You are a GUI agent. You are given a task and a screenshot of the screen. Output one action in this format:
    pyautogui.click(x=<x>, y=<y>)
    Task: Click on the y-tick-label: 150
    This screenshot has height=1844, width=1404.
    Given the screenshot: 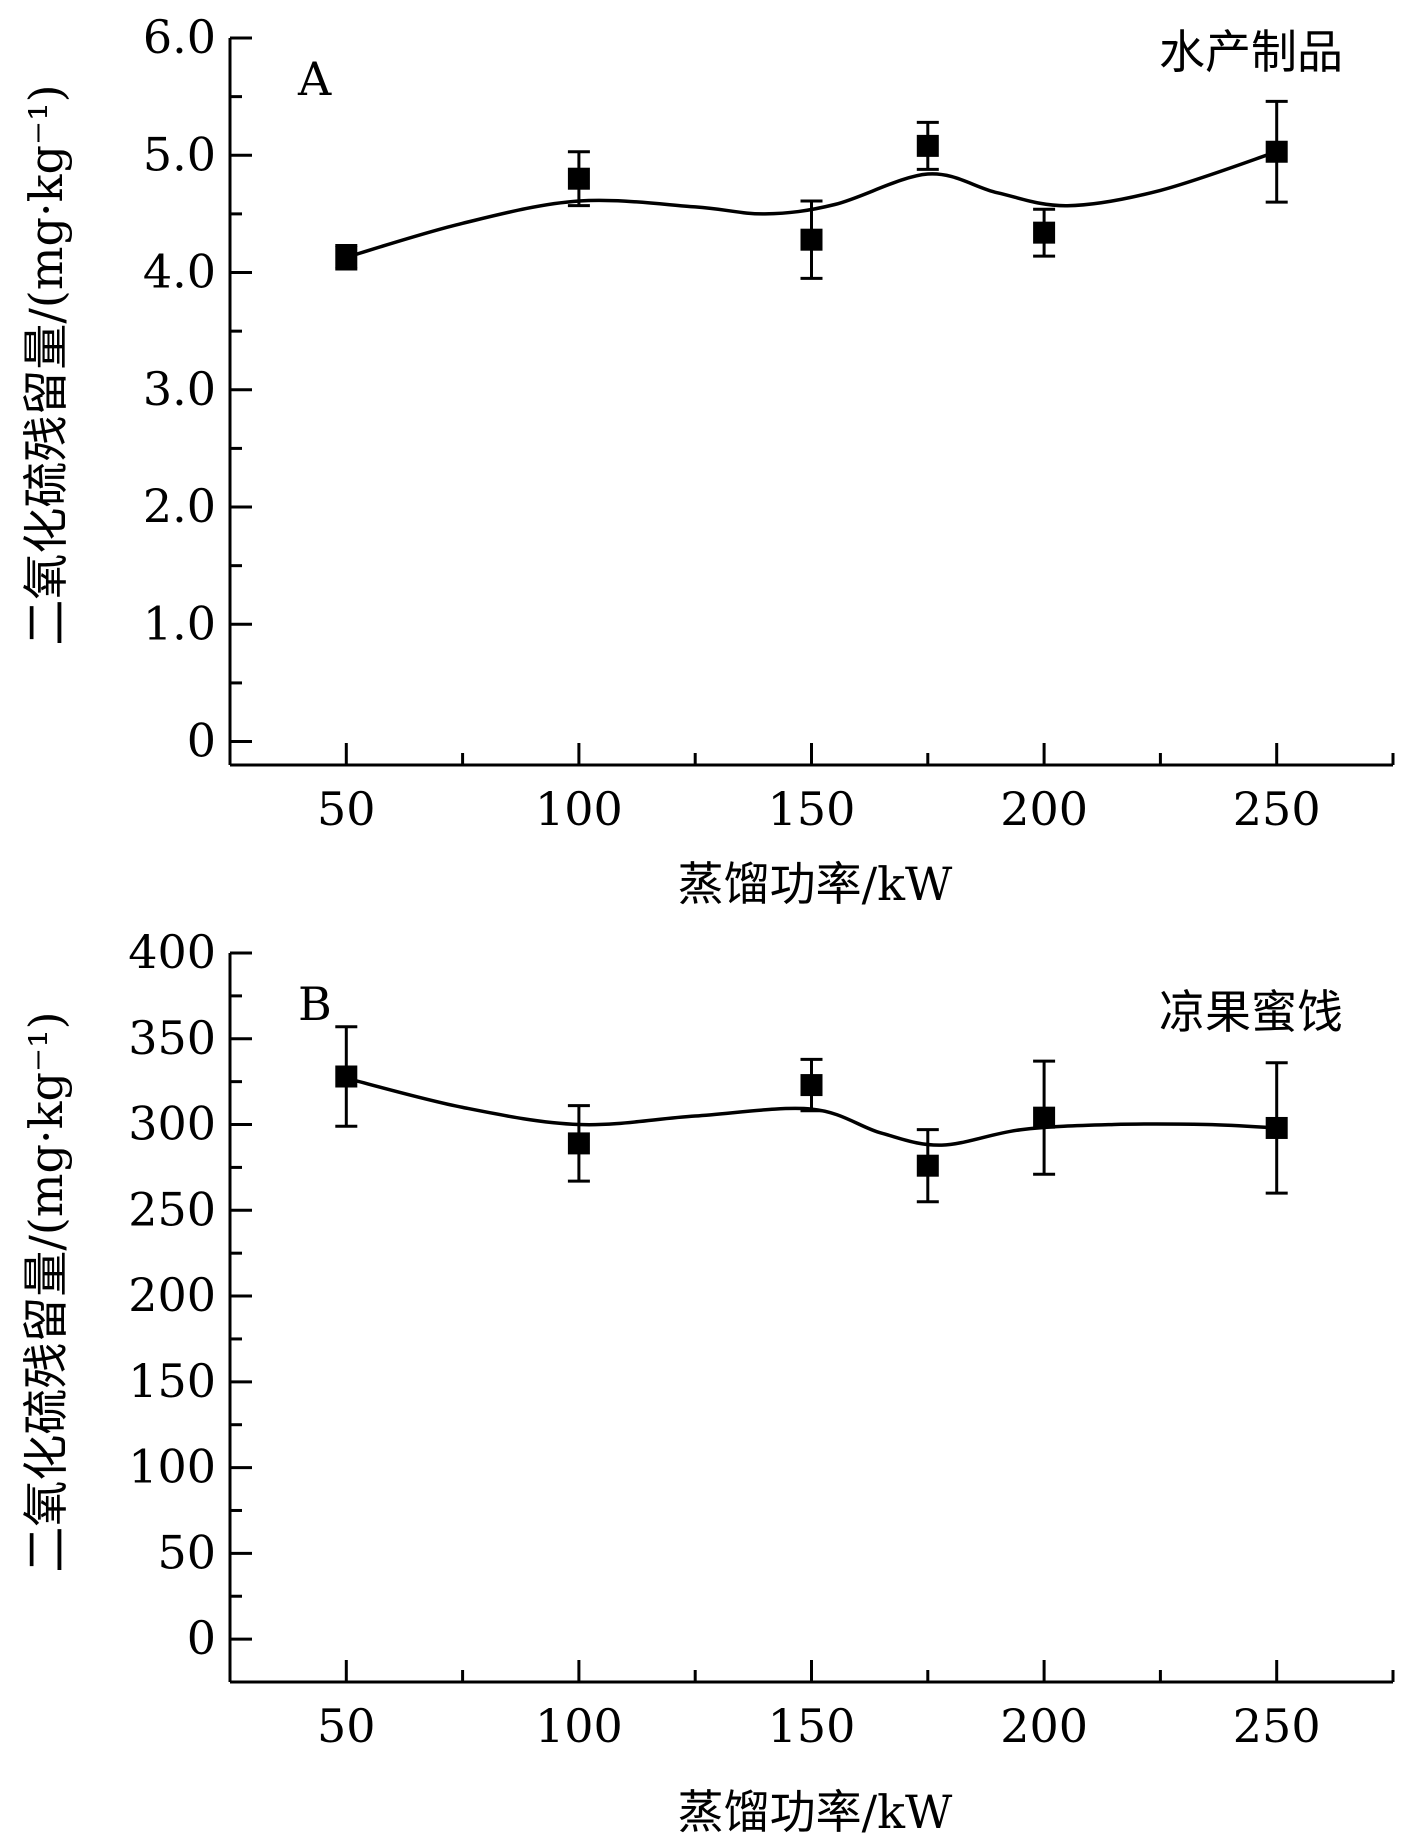 What is the action you would take?
    pyautogui.click(x=172, y=1381)
    